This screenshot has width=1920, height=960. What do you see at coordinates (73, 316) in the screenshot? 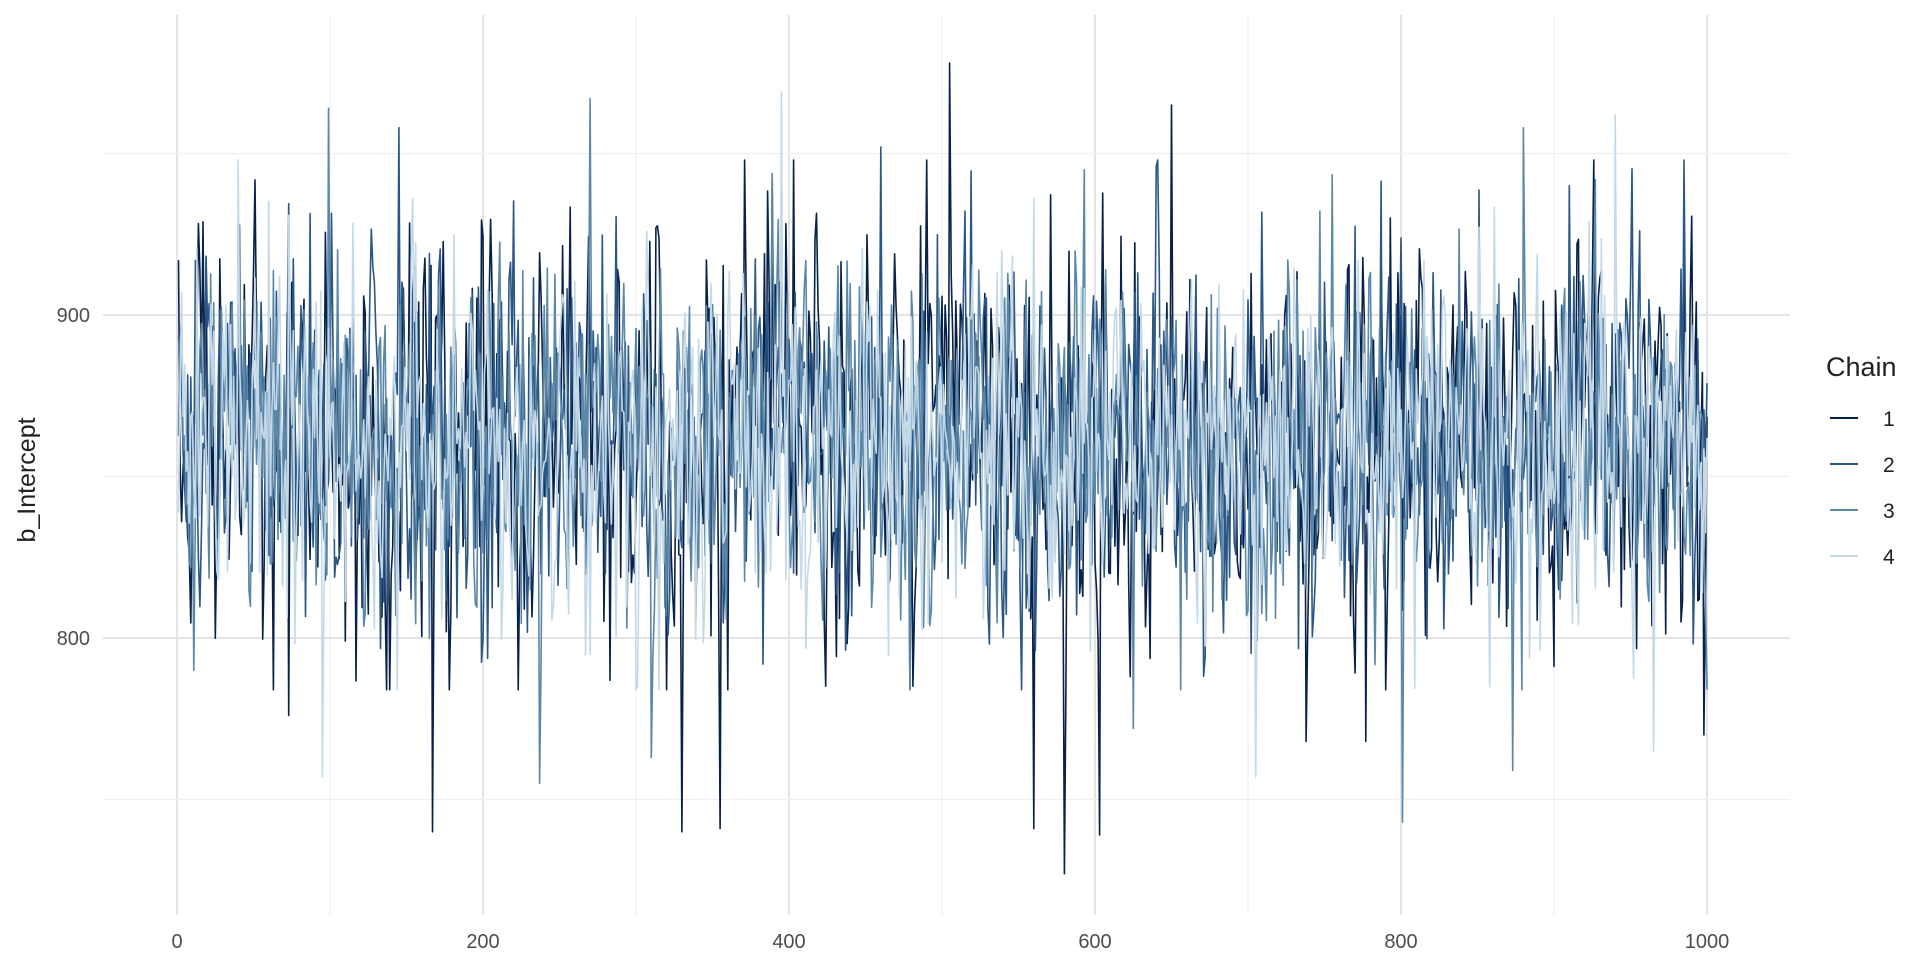
I see `y-tick-label: 900` at bounding box center [73, 316].